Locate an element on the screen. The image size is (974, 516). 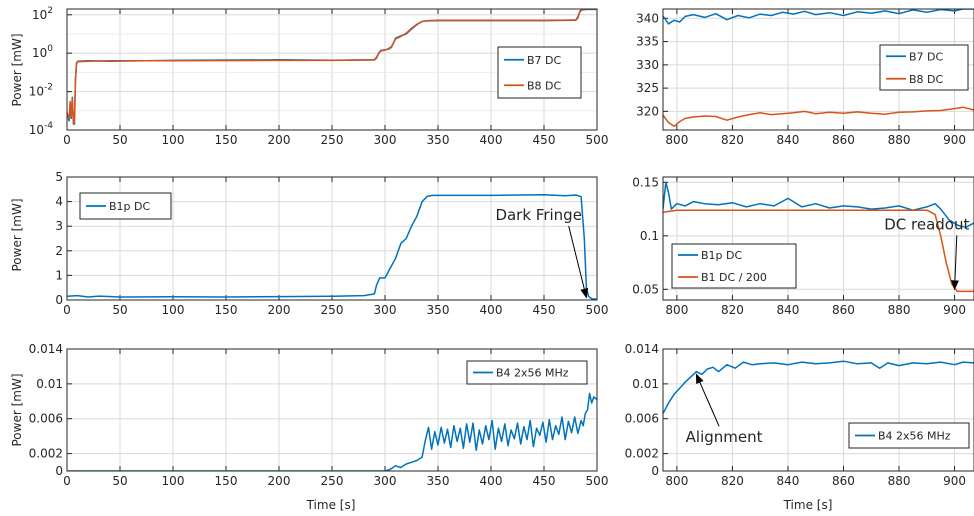
series-line-b7-dc is located at coordinates (818, 17).